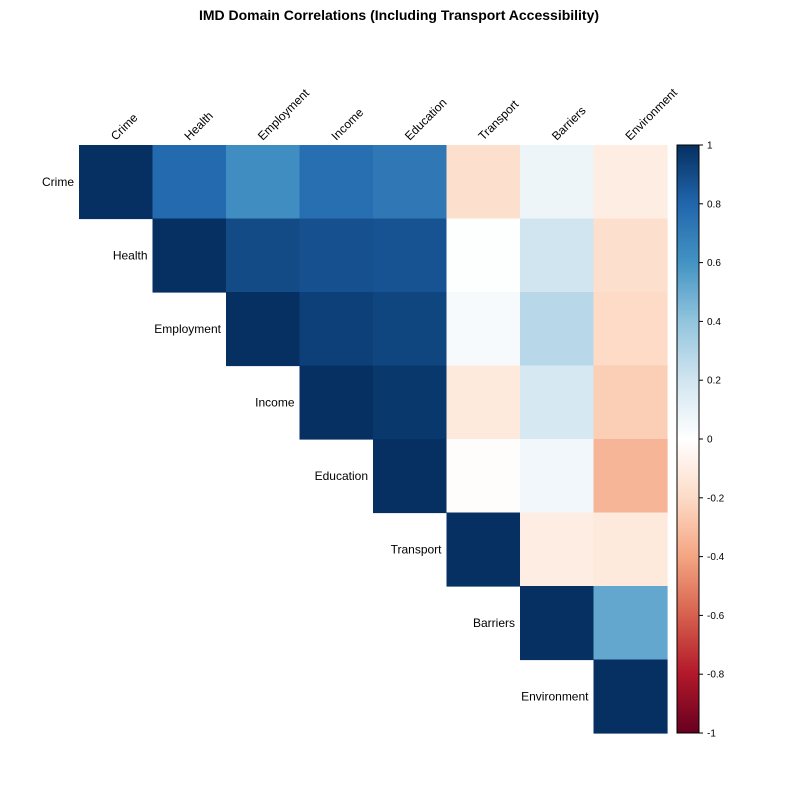  Describe the element at coordinates (284, 115) in the screenshot. I see `column-label-employment: Employment` at that location.